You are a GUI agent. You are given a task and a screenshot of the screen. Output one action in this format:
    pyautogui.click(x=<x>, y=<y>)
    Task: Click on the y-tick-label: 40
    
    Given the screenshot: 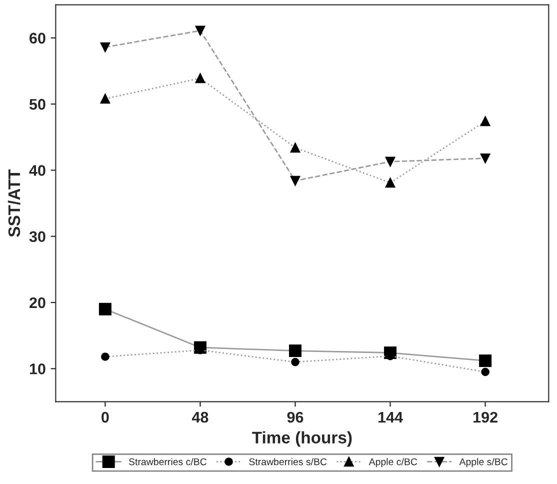 What is the action you would take?
    pyautogui.click(x=37, y=170)
    